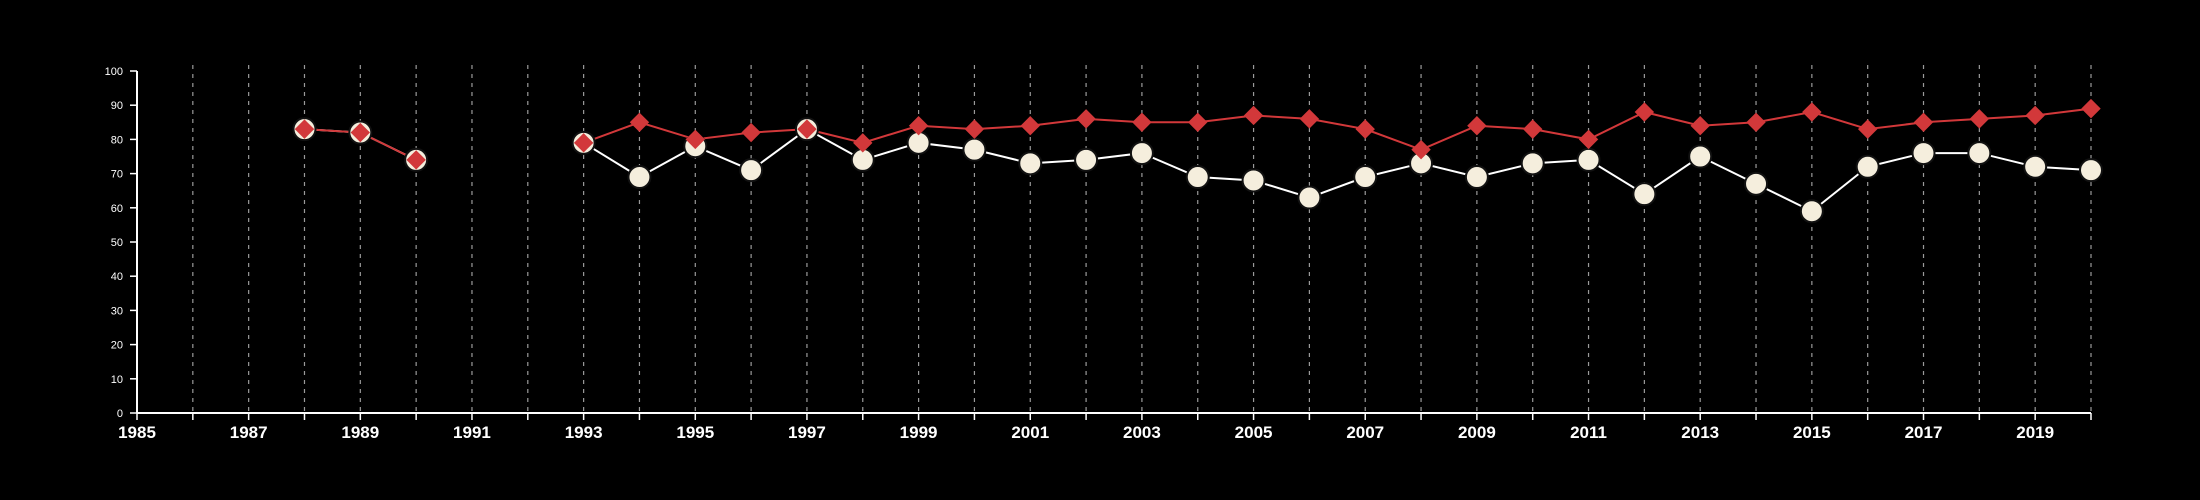 This screenshot has width=2200, height=500. What do you see at coordinates (120, 414) in the screenshot?
I see `y-tick-label: 0` at bounding box center [120, 414].